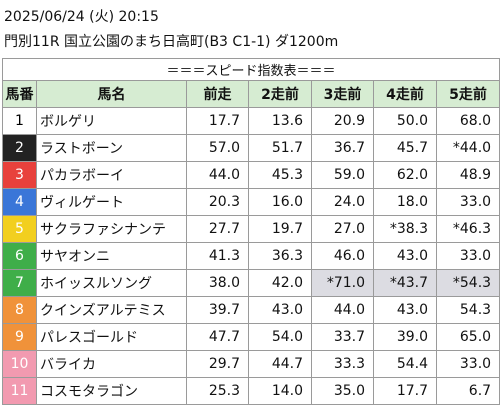  What do you see at coordinates (405, 202) in the screenshot?
I see `speed-index: 18.0` at bounding box center [405, 202].